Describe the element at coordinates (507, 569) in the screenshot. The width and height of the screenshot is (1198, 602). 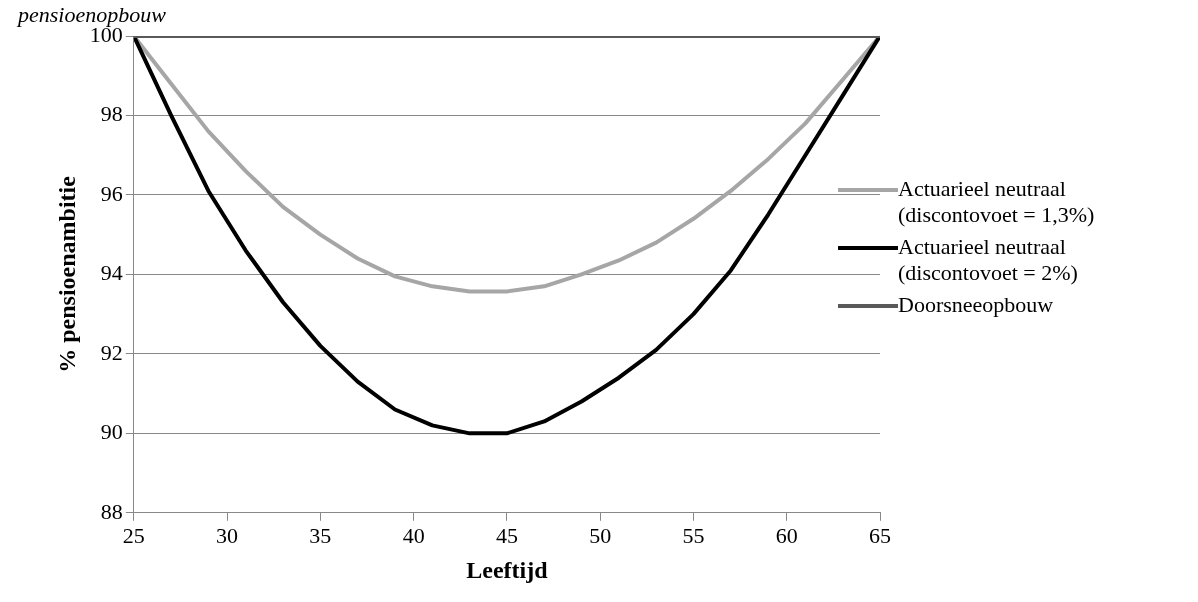
I see `x-axis-title: Leeftijd` at that location.